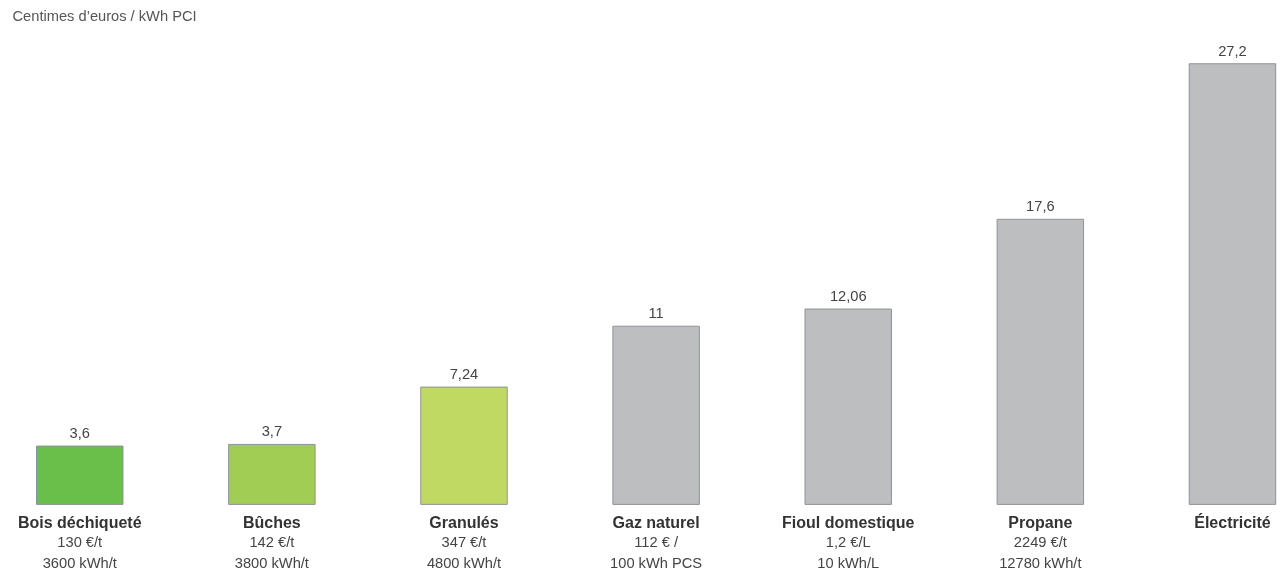  What do you see at coordinates (1040, 542) in the screenshot?
I see `category-label: Propane 2249 €/t 12780 kWh/t` at bounding box center [1040, 542].